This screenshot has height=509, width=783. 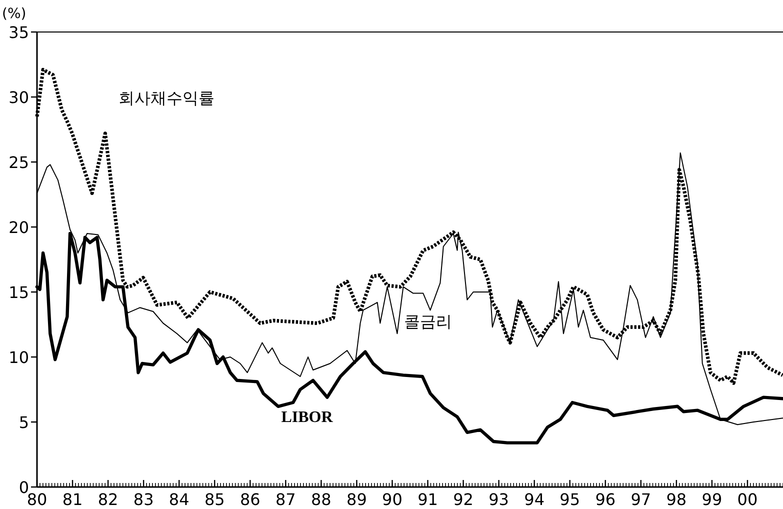 I want to click on x-tick-label: 94, so click(x=534, y=499).